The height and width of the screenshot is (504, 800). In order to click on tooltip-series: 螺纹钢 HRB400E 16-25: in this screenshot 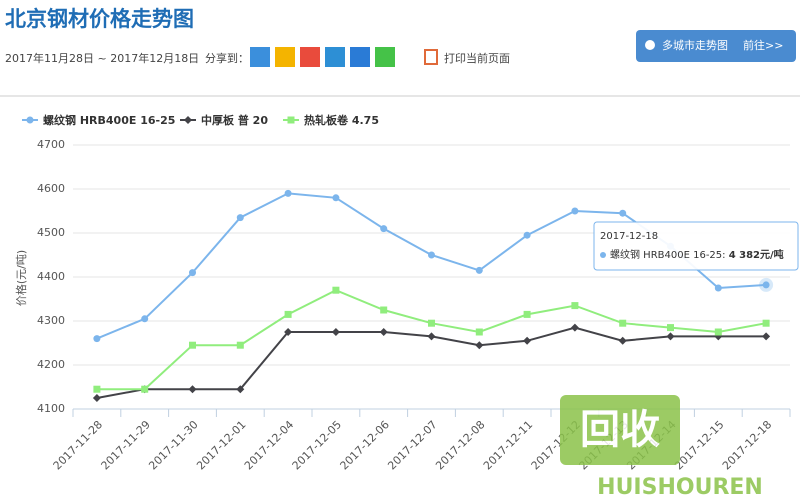, I will do `click(669, 254)`.